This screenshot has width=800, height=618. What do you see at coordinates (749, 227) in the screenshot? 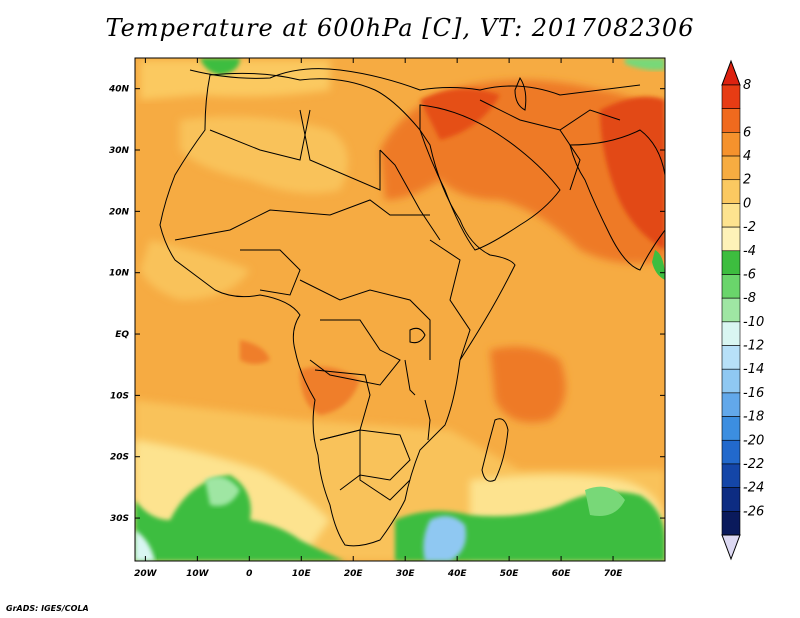
I see `colorbar-label: -2` at bounding box center [749, 227].